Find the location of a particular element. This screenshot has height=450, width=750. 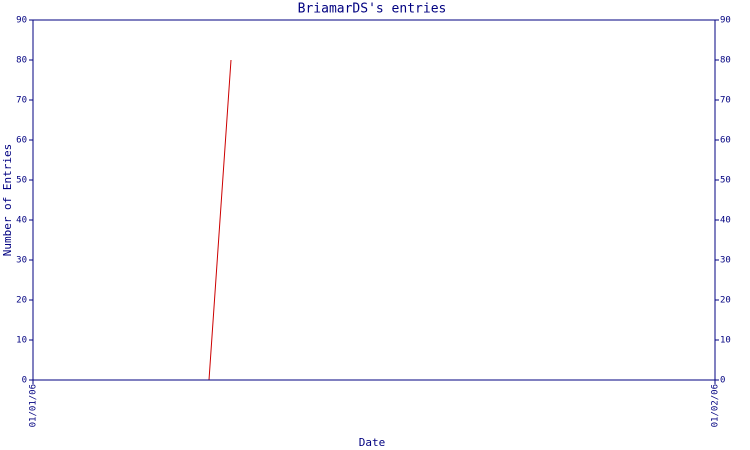

x-tick-label: 01/01/06 is located at coordinates (34, 405).